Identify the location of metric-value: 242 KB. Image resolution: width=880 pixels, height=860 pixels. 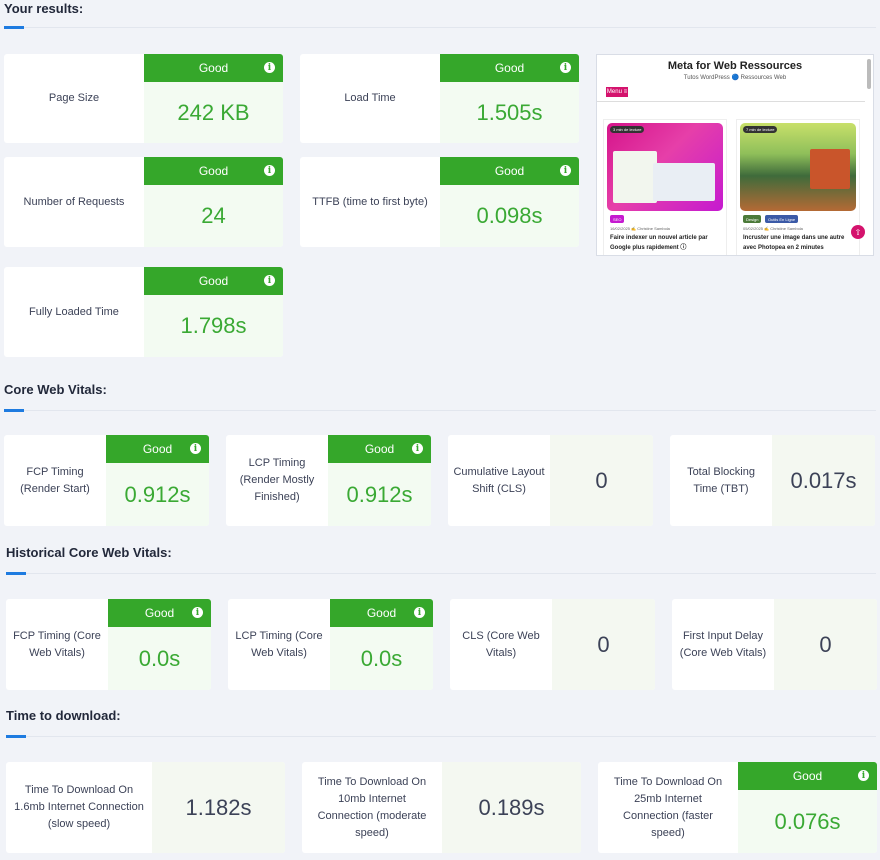
(213, 112).